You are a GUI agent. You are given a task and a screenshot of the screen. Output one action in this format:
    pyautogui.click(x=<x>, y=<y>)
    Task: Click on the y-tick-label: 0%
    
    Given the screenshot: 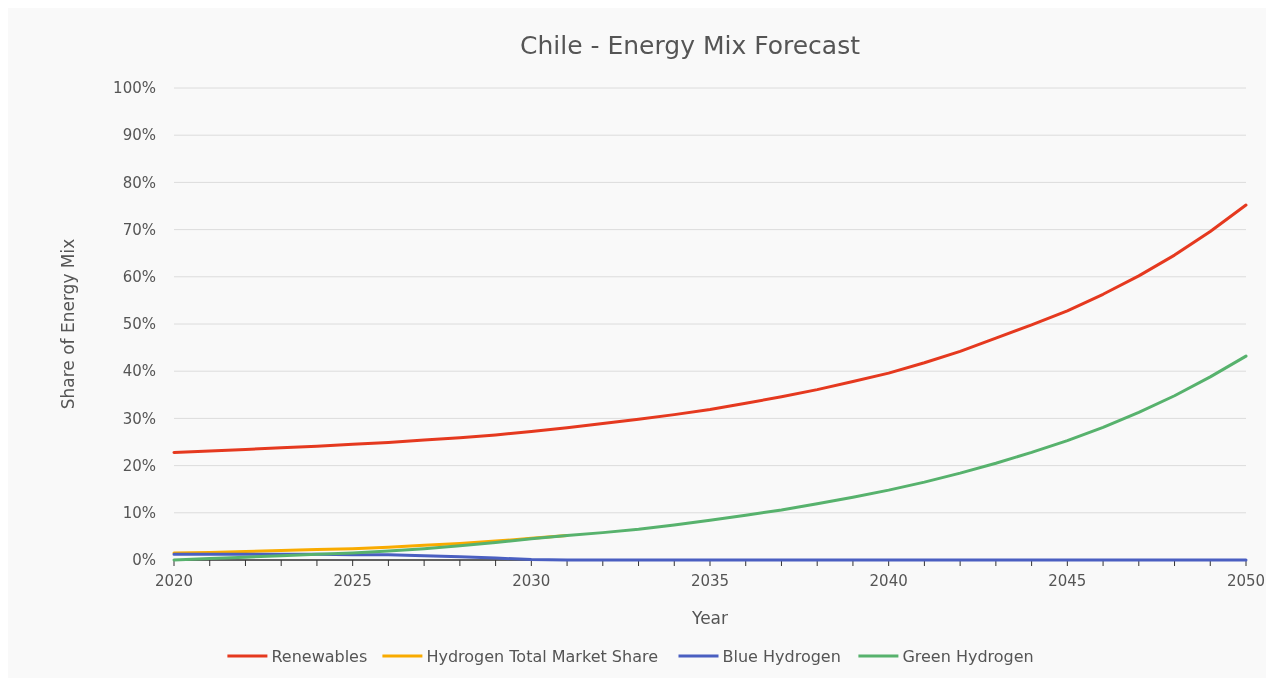 What is the action you would take?
    pyautogui.click(x=144, y=560)
    